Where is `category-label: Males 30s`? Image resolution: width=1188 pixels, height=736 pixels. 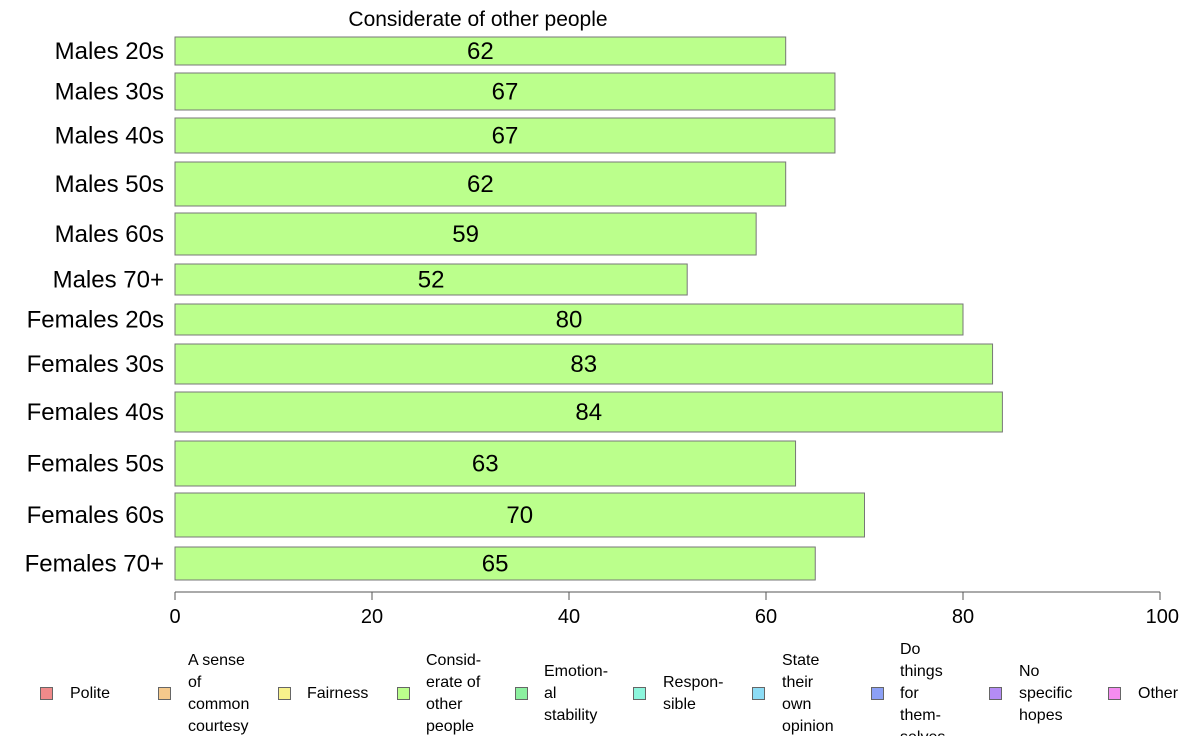
category-label: Males 30s is located at coordinates (109, 92).